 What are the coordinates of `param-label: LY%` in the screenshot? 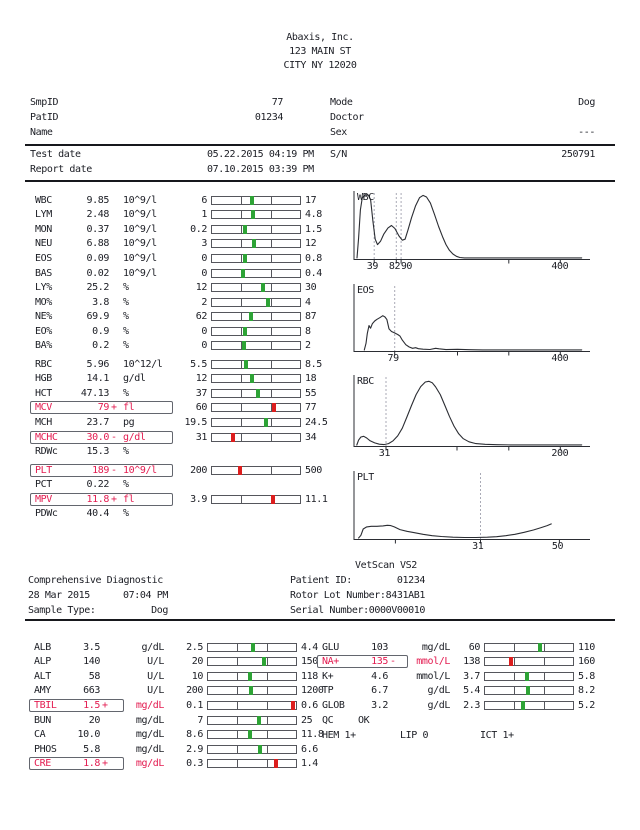 It's located at (43, 288).